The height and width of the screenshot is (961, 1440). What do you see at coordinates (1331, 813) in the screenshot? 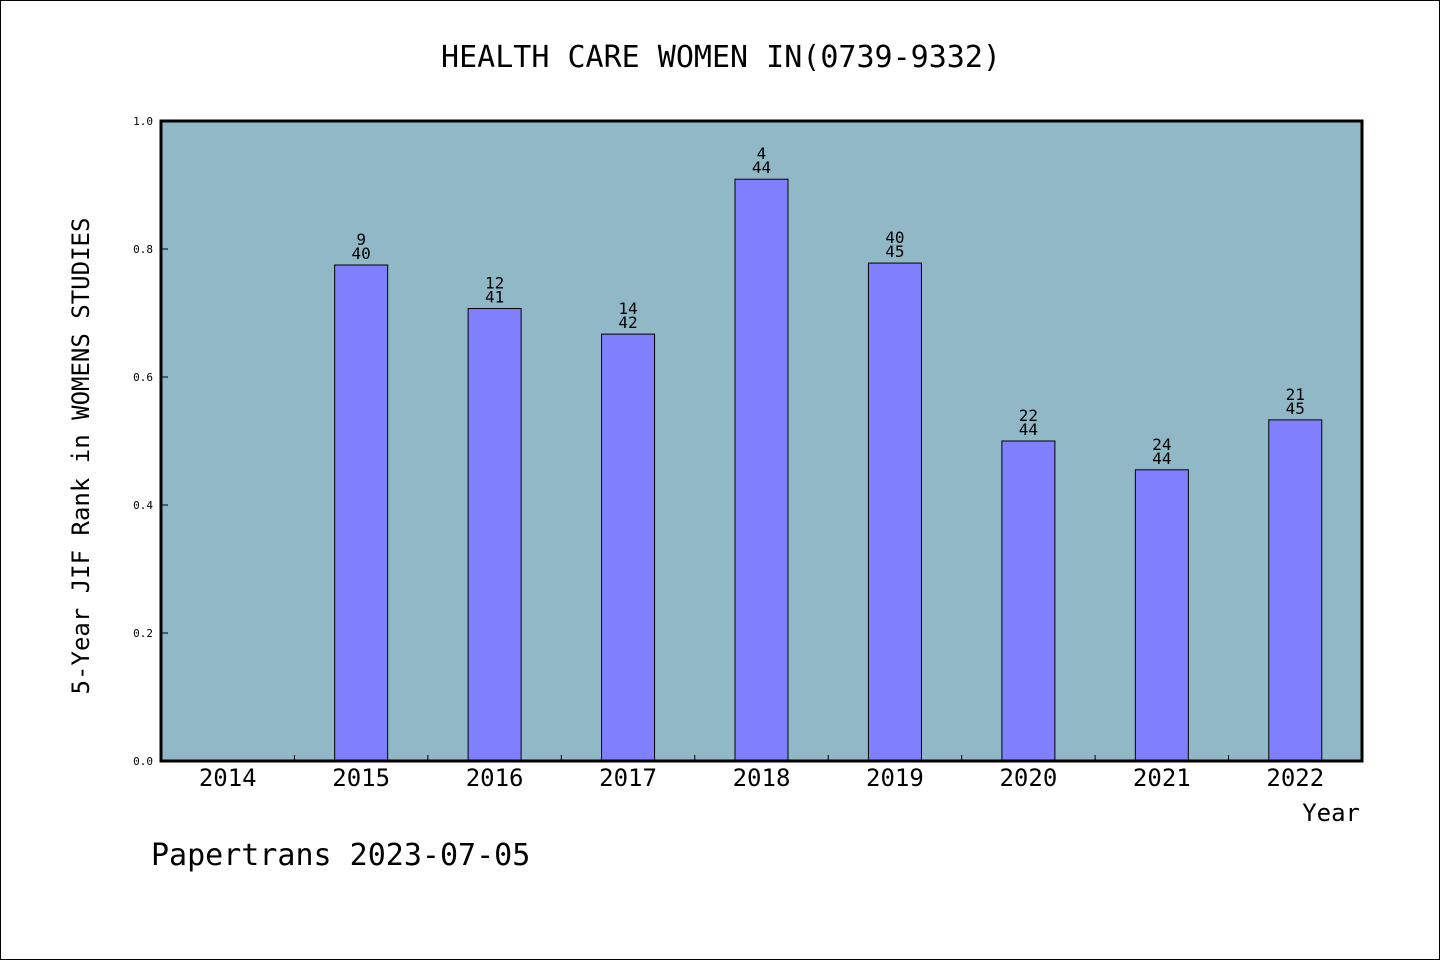
I see `x-axis-label: Year` at bounding box center [1331, 813].